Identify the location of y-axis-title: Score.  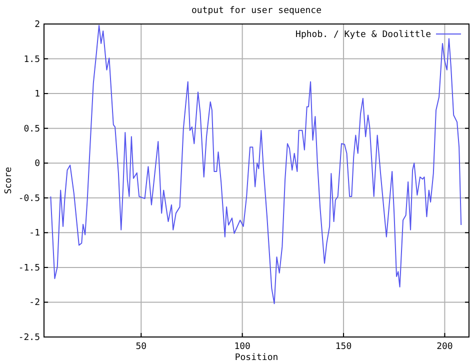
(9, 180).